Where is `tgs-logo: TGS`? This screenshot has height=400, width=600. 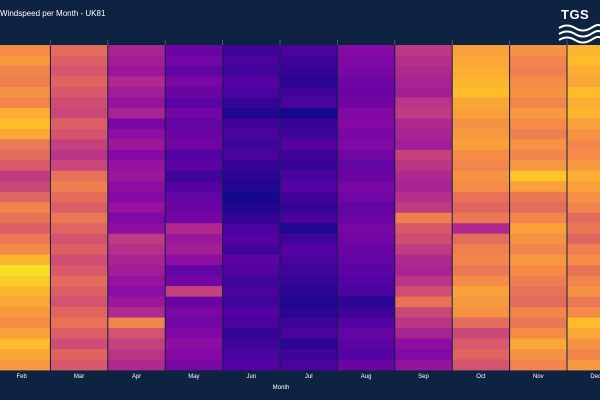 tgs-logo: TGS is located at coordinates (578, 25).